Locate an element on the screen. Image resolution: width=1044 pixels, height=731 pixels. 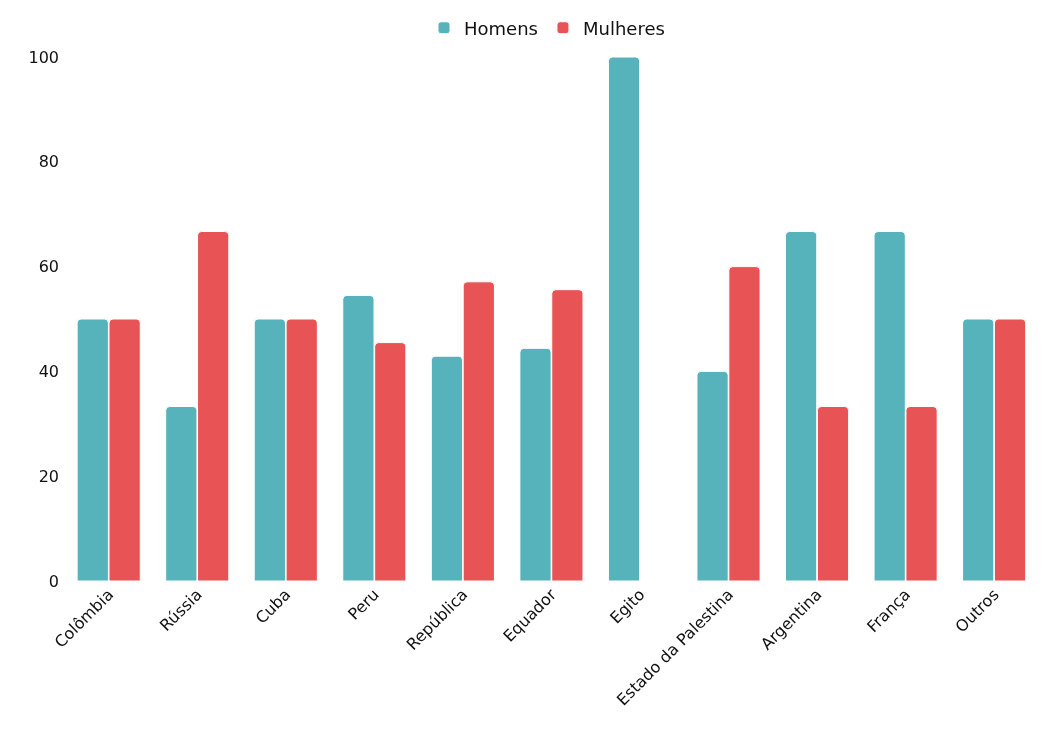
y-tick-label: 60 is located at coordinates (48, 267).